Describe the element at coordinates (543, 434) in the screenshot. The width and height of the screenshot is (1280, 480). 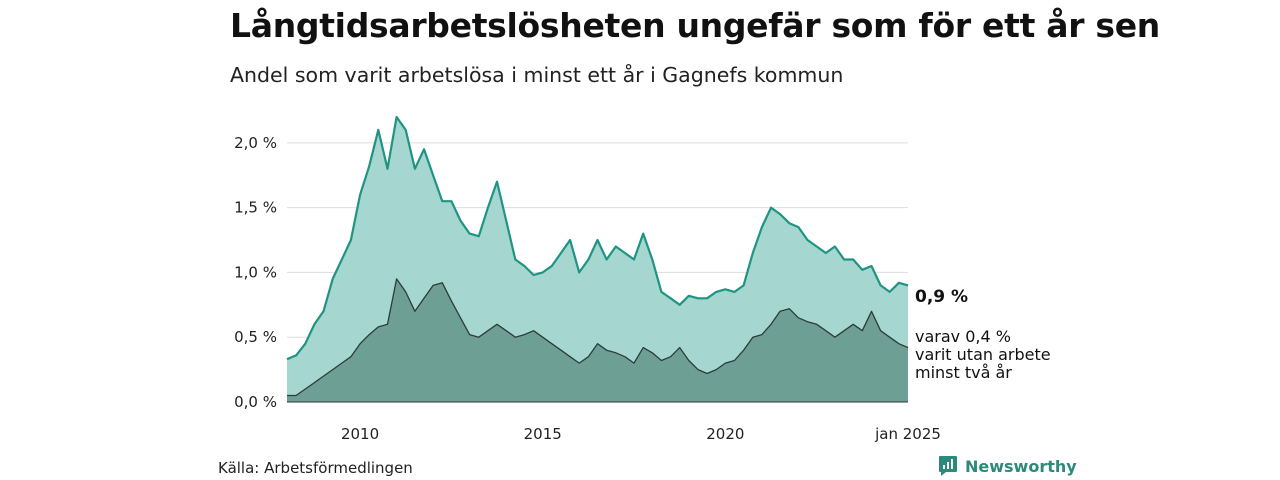
I see `x-tick-label: 2015` at that location.